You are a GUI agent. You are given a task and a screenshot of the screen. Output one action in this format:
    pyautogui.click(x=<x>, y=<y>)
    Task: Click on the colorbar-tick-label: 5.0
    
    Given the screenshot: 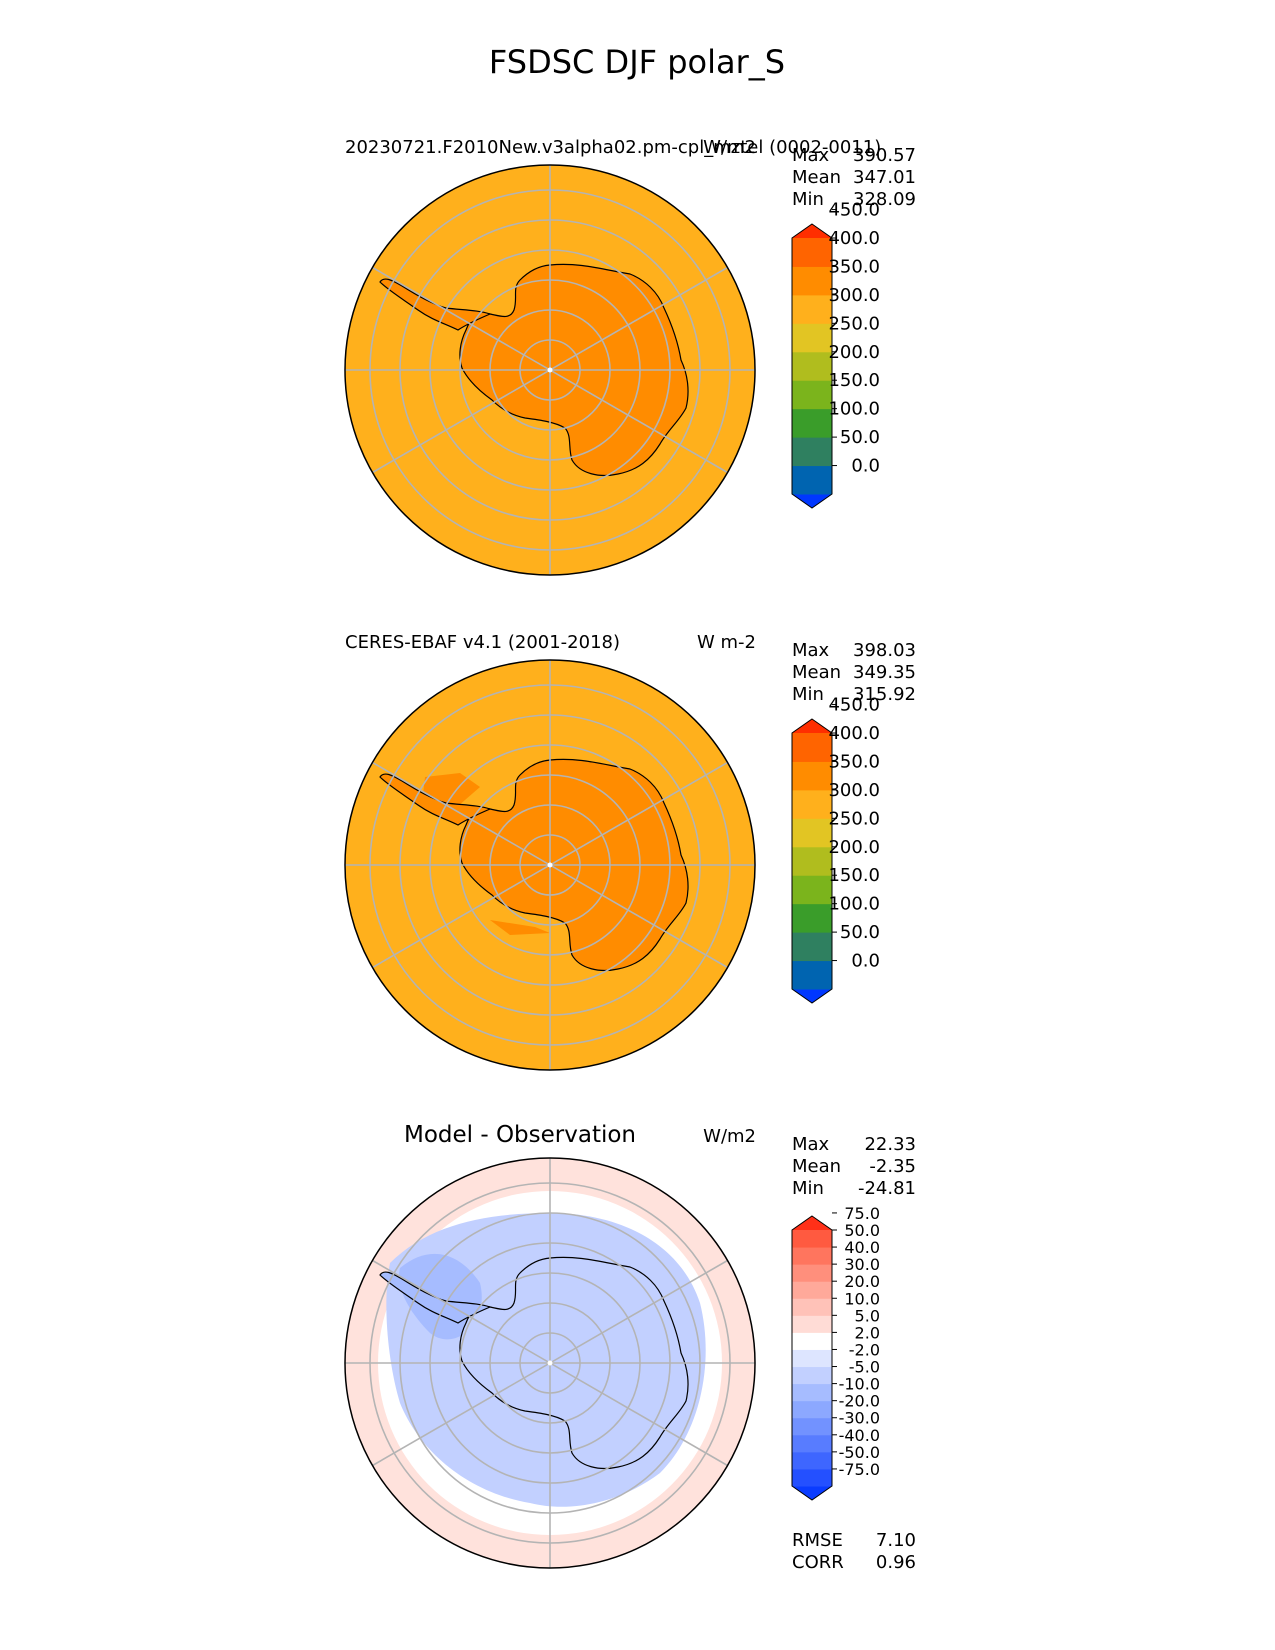 What is the action you would take?
    pyautogui.click(x=867, y=1315)
    